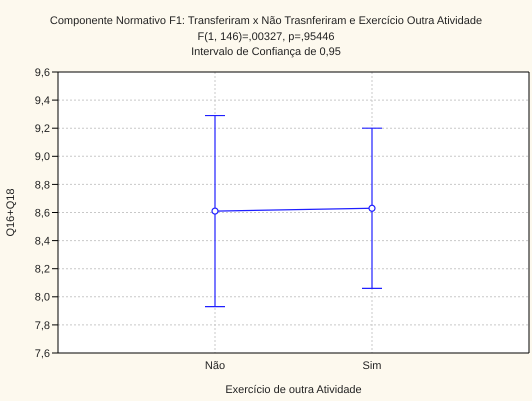 The image size is (532, 401). Describe the element at coordinates (266, 37) in the screenshot. I see `chart-subtitle: F(1, 146)=,00327, p=,95446` at that location.